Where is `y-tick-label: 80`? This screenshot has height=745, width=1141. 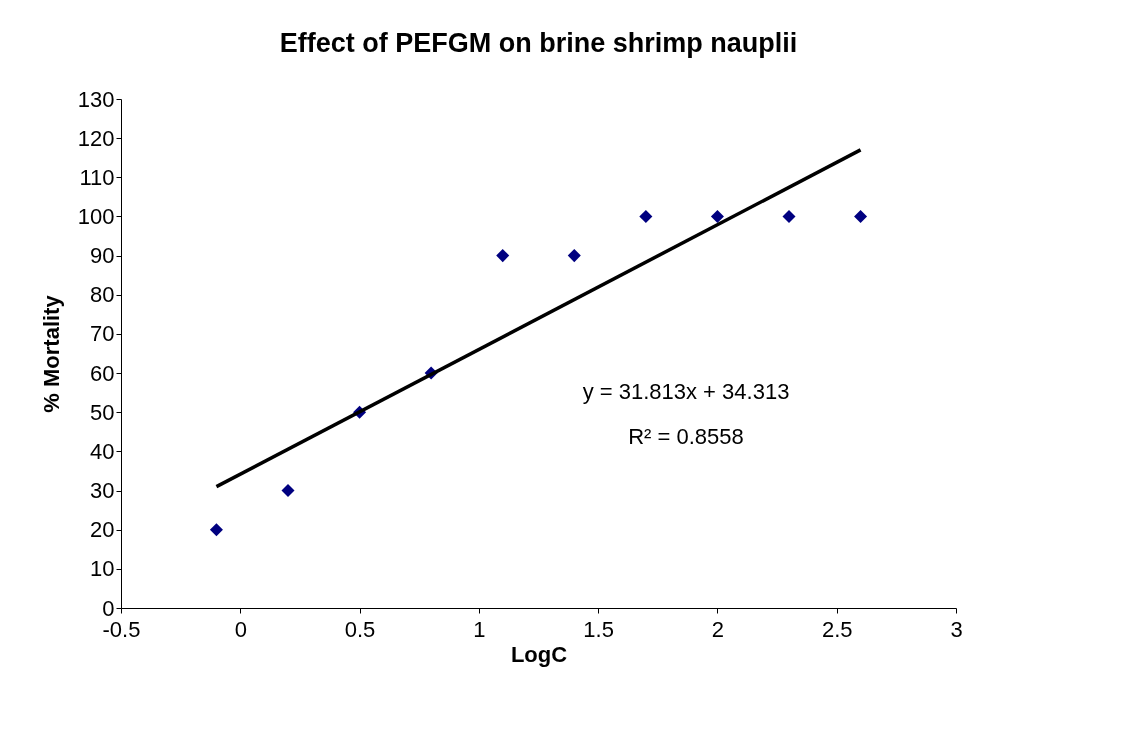
y-tick-label: 80 is located at coordinates (102, 295).